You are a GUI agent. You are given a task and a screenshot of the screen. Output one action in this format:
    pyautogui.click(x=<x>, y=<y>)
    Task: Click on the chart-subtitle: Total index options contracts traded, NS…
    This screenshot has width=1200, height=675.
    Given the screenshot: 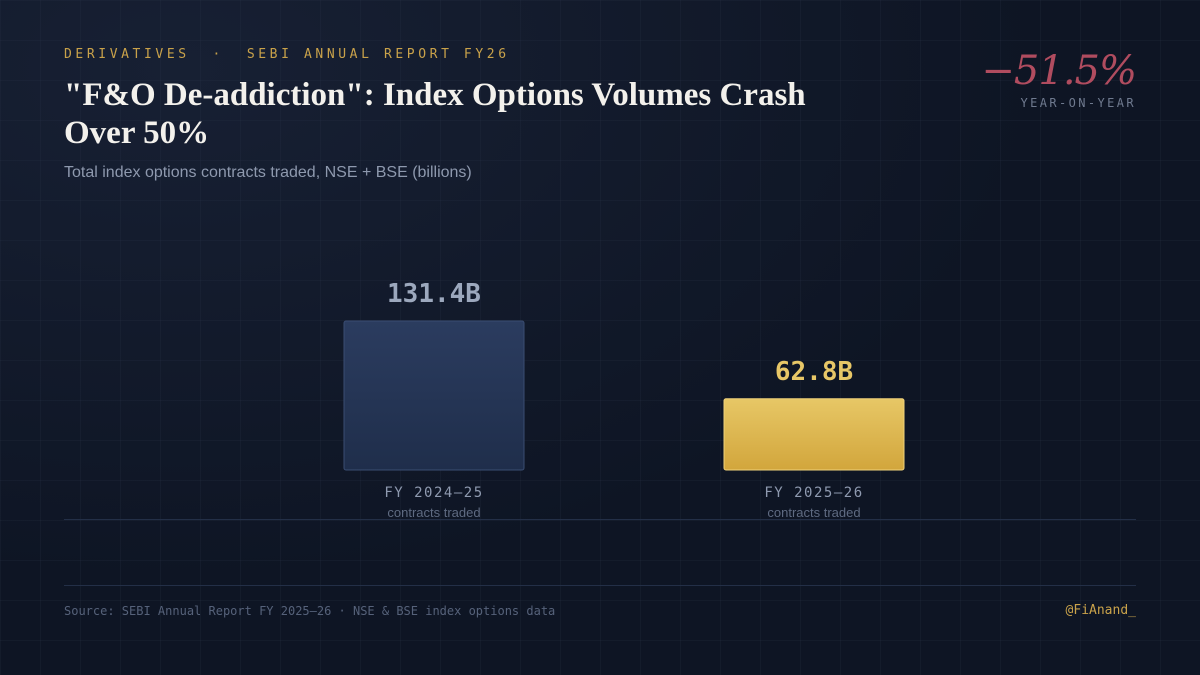 What is the action you would take?
    pyautogui.click(x=268, y=172)
    